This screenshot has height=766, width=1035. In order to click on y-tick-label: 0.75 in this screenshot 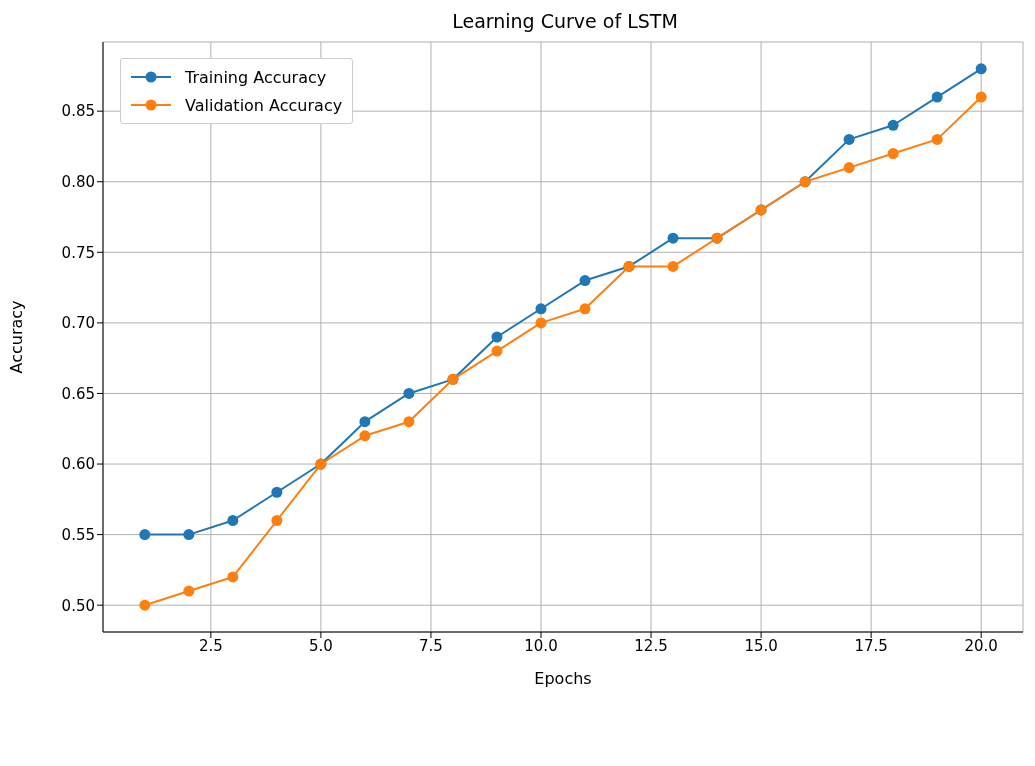, I will do `click(78, 252)`.